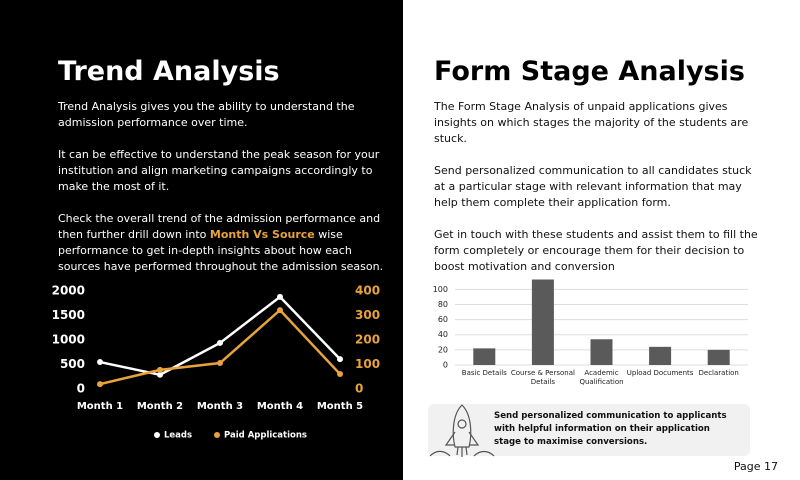  I want to click on y-tick-label: 40, so click(443, 334).